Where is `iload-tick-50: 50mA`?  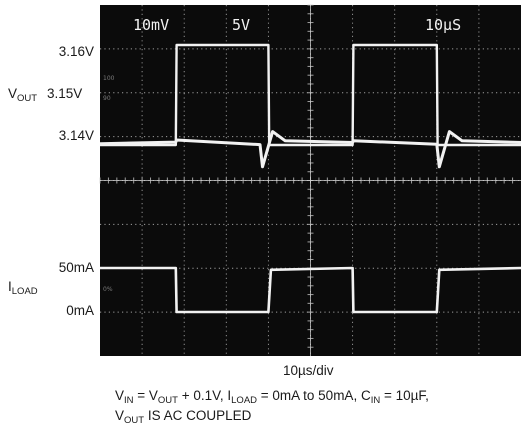
iload-tick-50: 50mA is located at coordinates (76, 267).